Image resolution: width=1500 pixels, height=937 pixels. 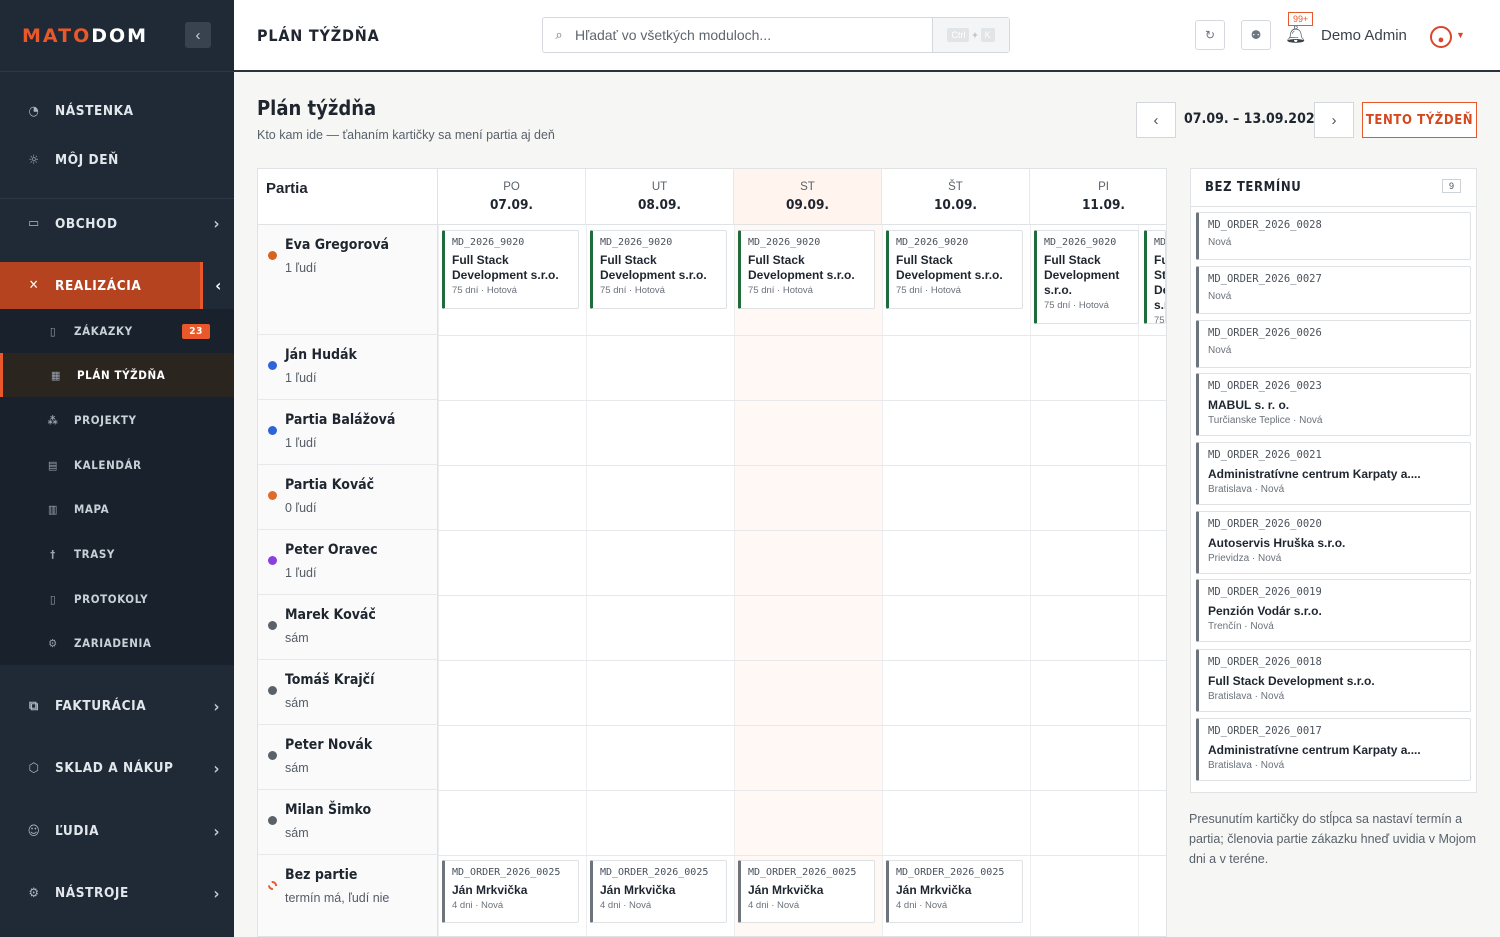 What do you see at coordinates (34, 831) in the screenshot?
I see `users-icon: ☺` at bounding box center [34, 831].